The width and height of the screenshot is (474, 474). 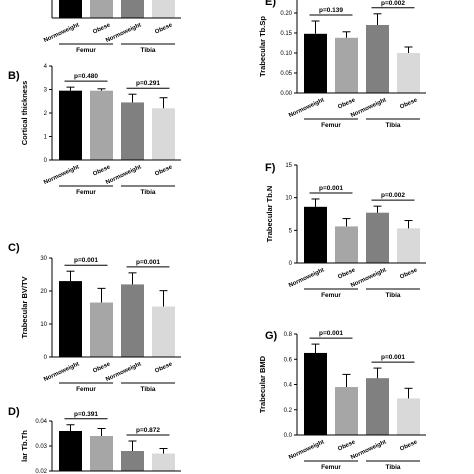 I want to click on y-tick-label: 2, so click(x=46, y=114).